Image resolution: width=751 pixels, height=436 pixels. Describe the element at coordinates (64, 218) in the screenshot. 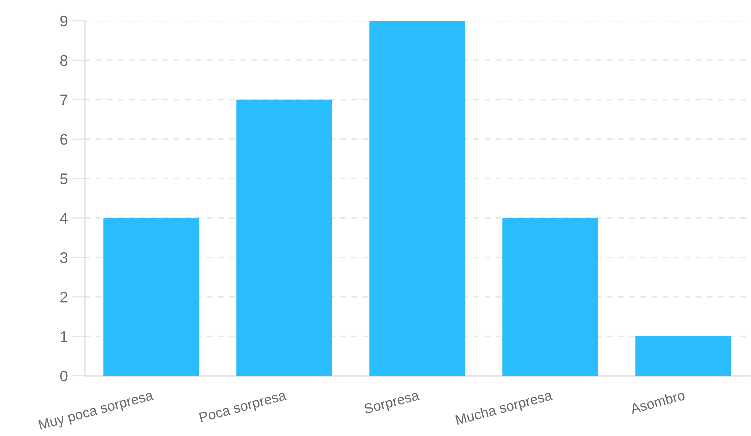

I see `y-tick-label: 4` at that location.